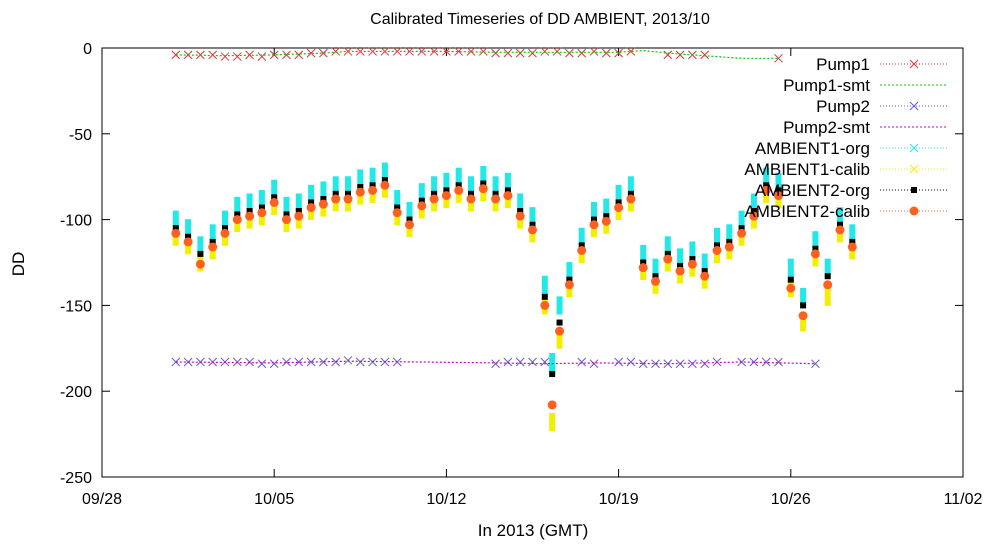 The image size is (998, 552). Describe the element at coordinates (274, 499) in the screenshot. I see `x-tick-label: 10/05` at that location.